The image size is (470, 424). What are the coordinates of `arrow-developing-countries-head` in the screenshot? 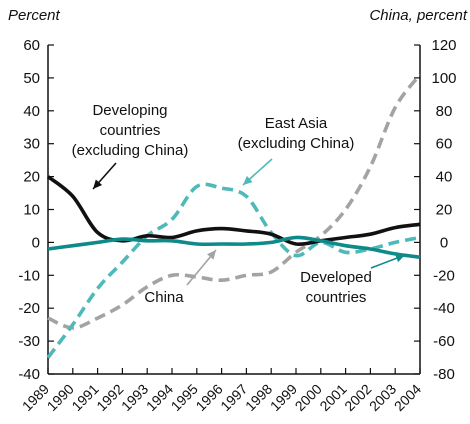 It's located at (98, 184).